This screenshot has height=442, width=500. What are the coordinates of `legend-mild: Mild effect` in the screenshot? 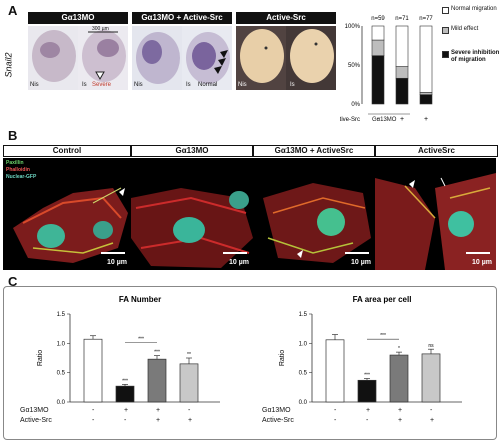 It's located at (471, 30).